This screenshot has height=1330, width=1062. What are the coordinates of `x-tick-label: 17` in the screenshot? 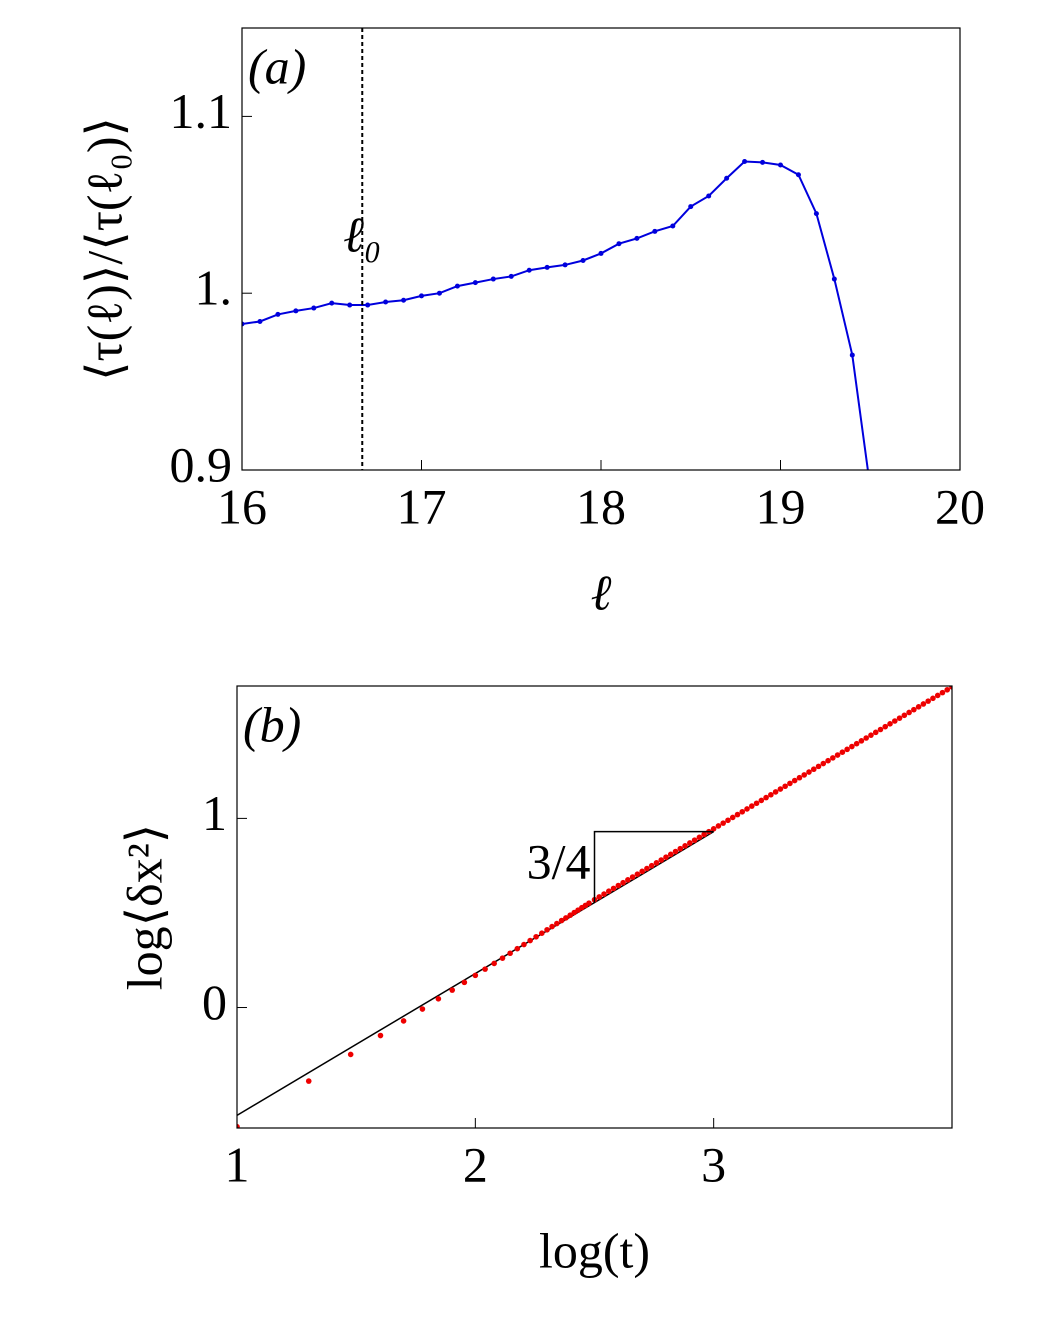 It's located at (422, 506).